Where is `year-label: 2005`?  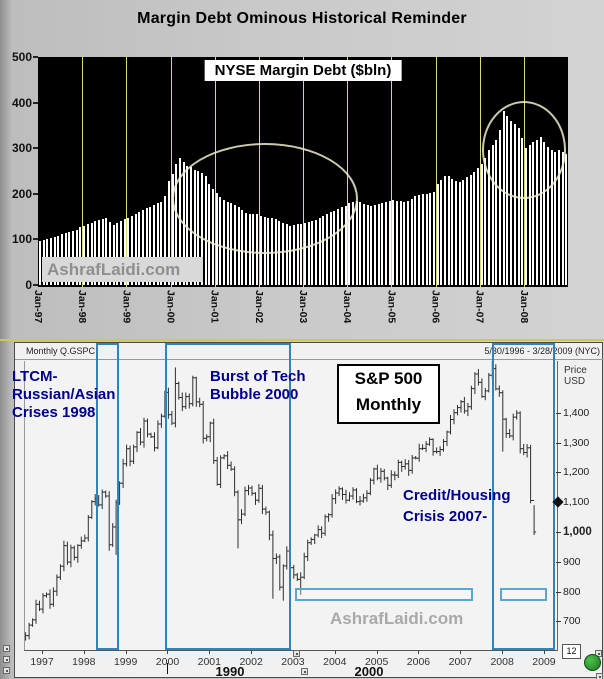
year-label: 2005 is located at coordinates (376, 662).